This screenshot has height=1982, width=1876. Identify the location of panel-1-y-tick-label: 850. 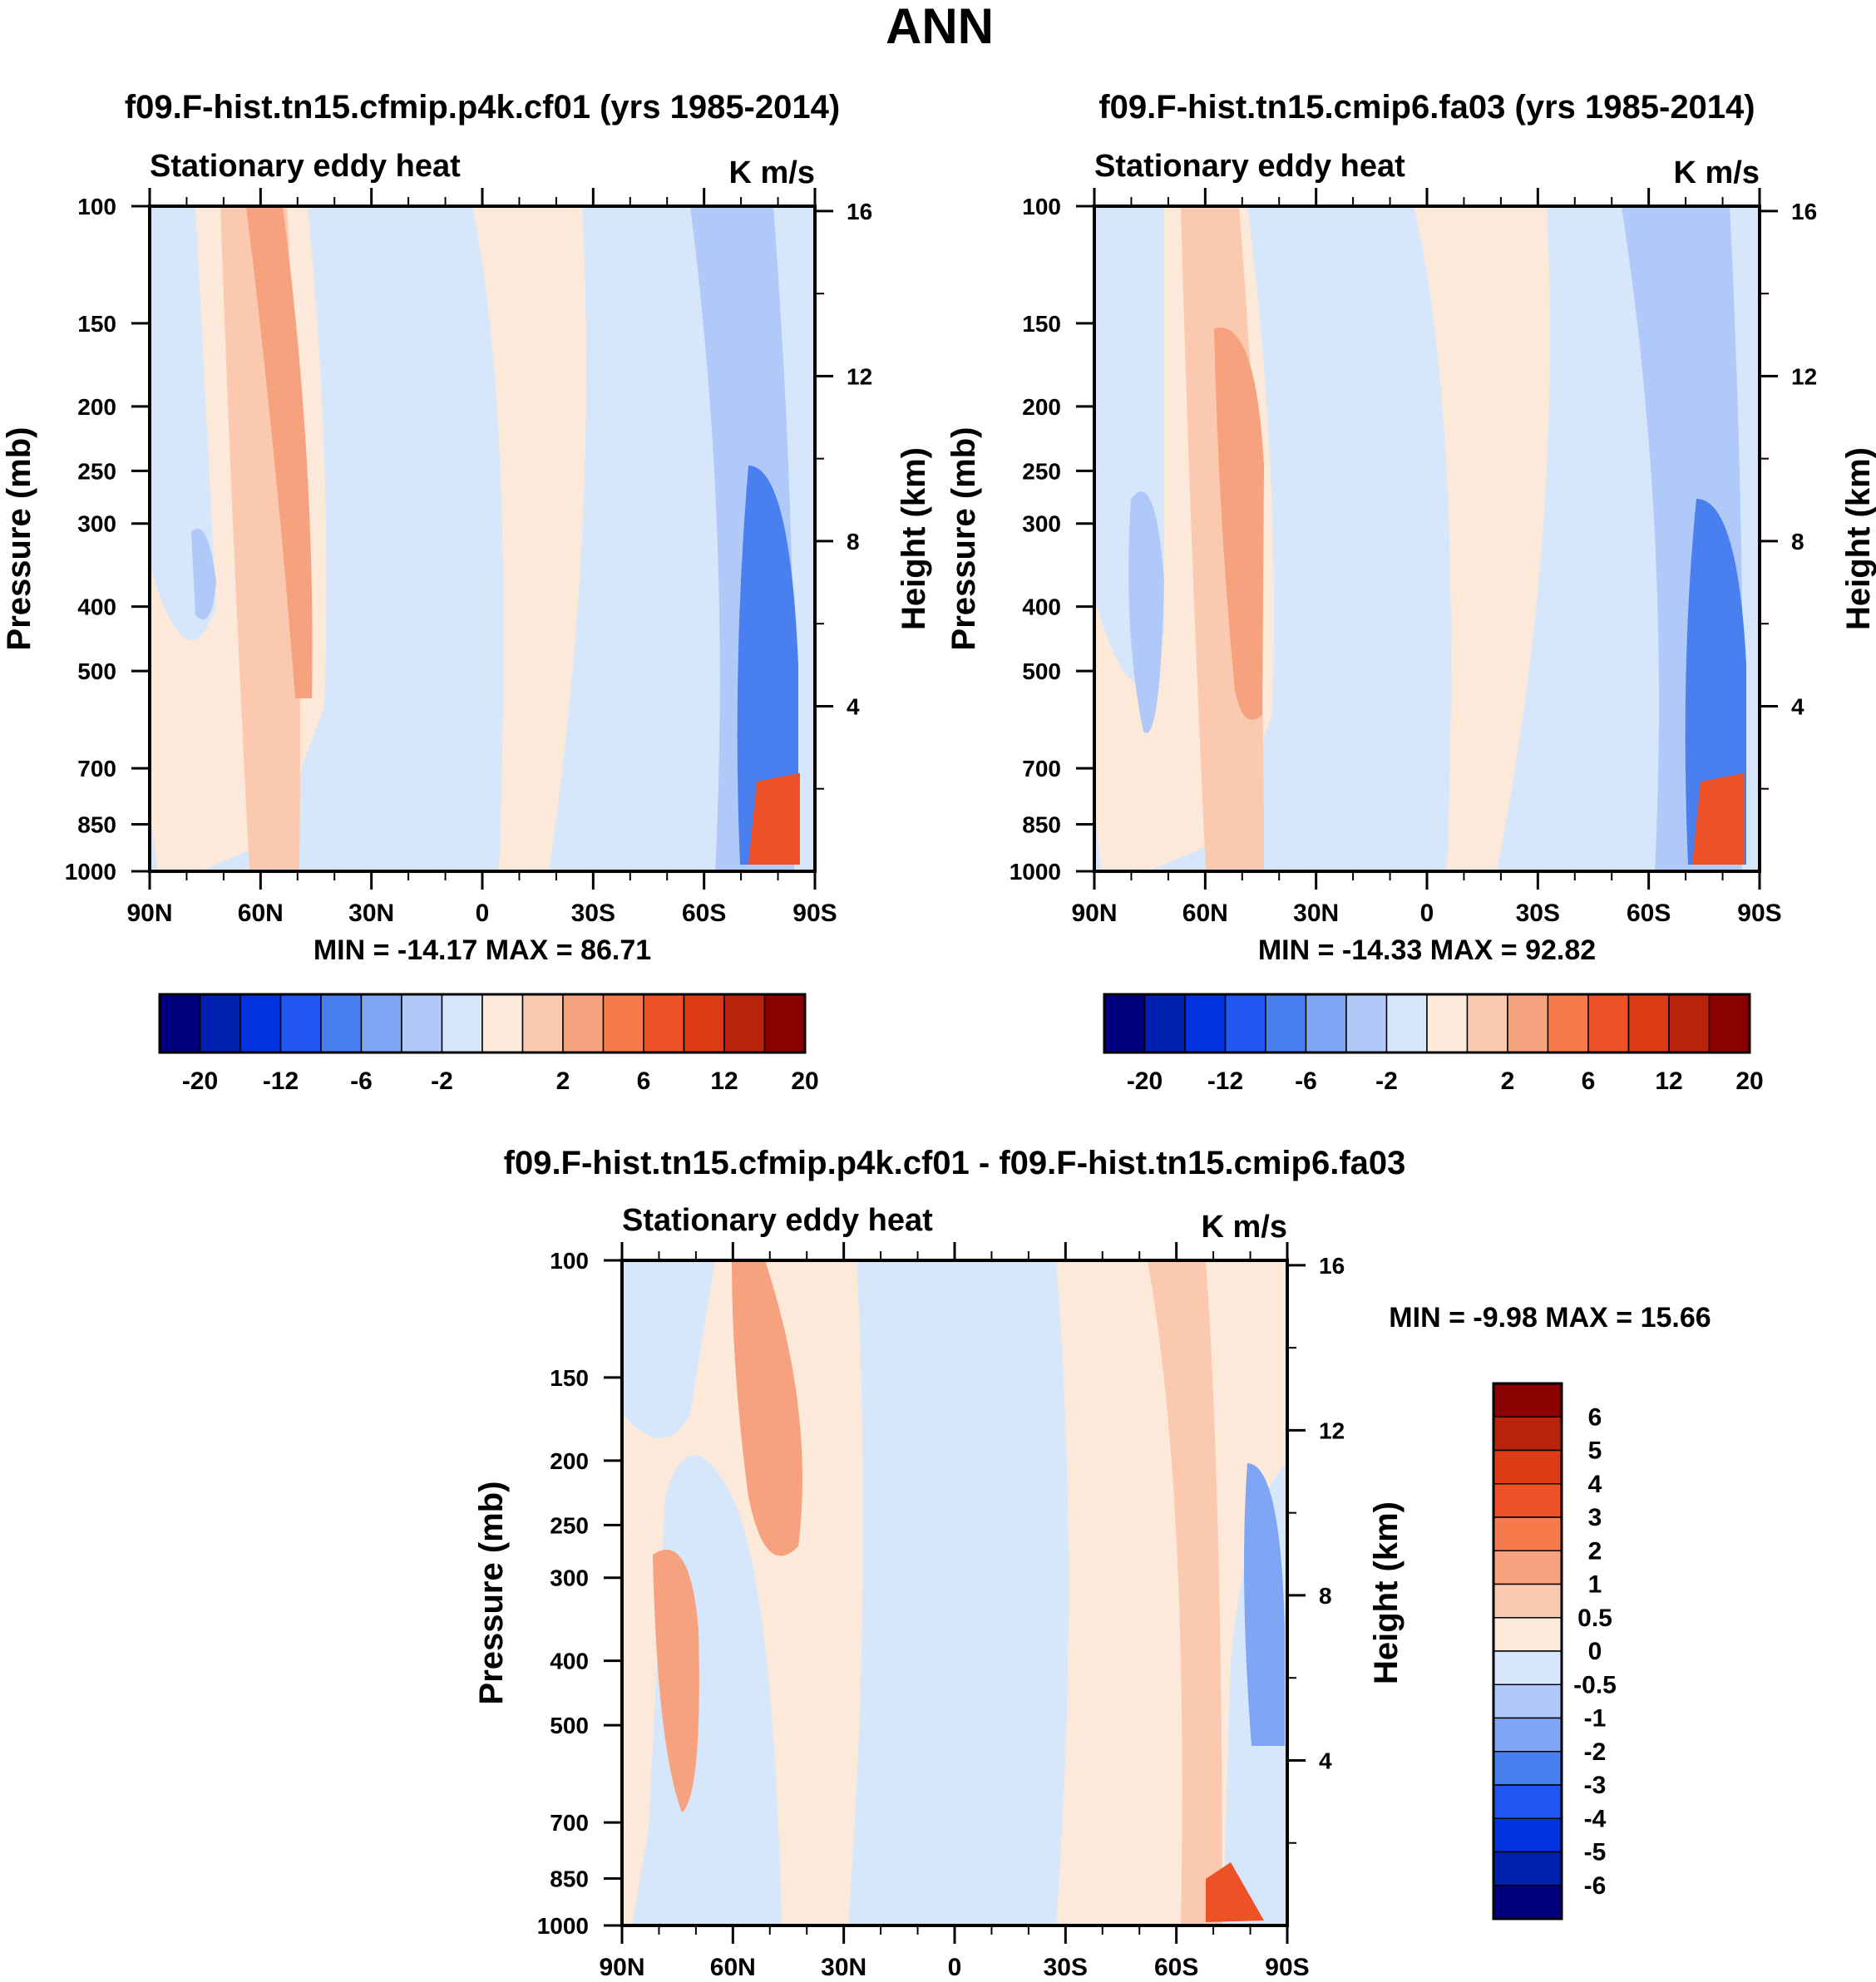
(97, 825).